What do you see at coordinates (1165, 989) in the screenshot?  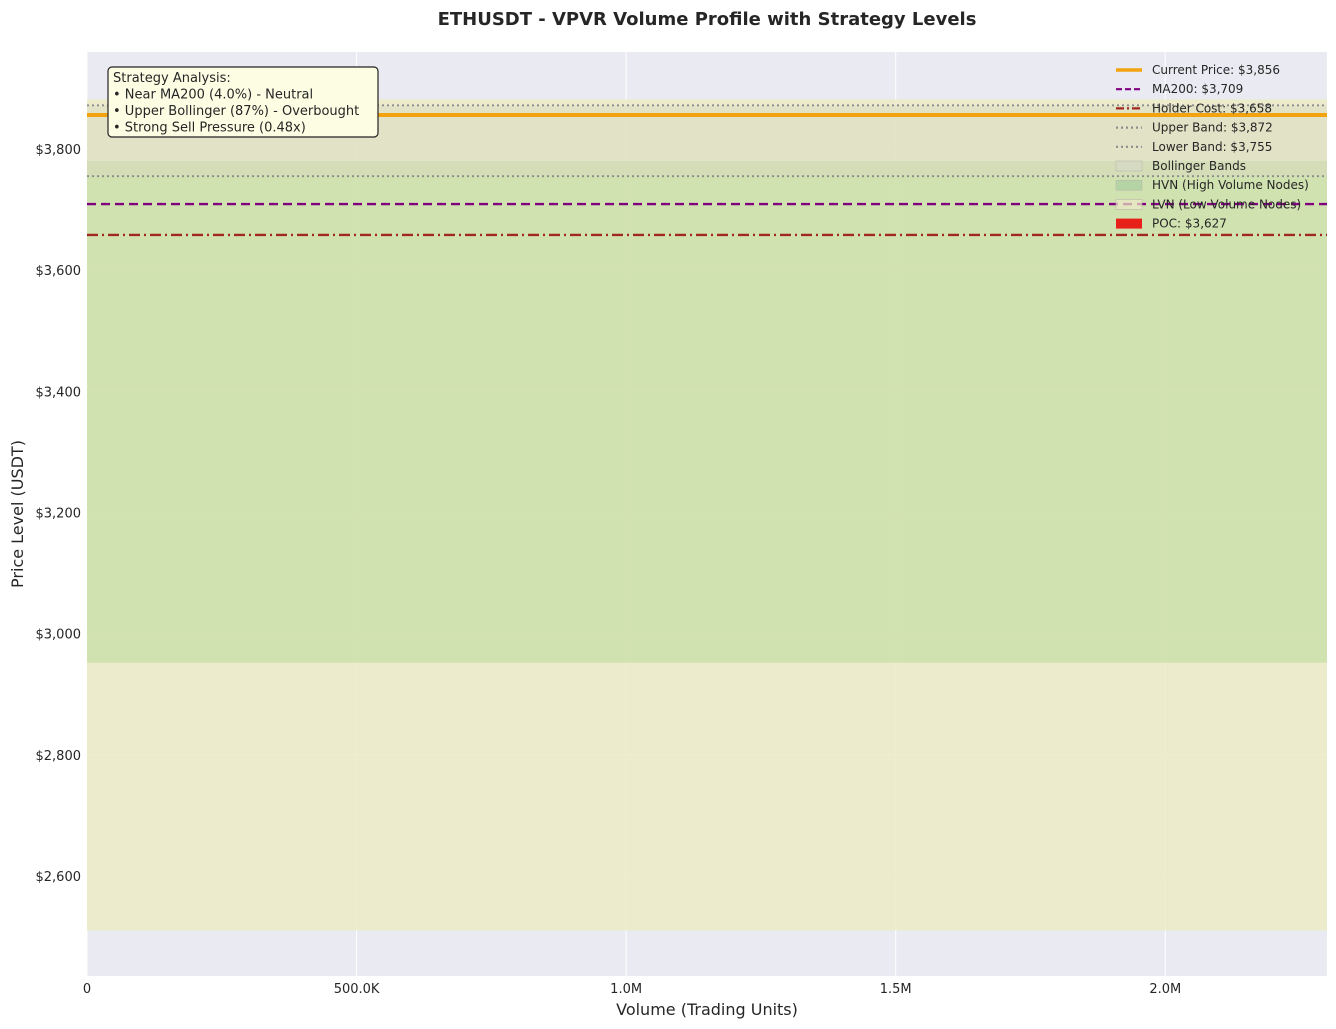 I see `x-tick-label: 2.0M` at bounding box center [1165, 989].